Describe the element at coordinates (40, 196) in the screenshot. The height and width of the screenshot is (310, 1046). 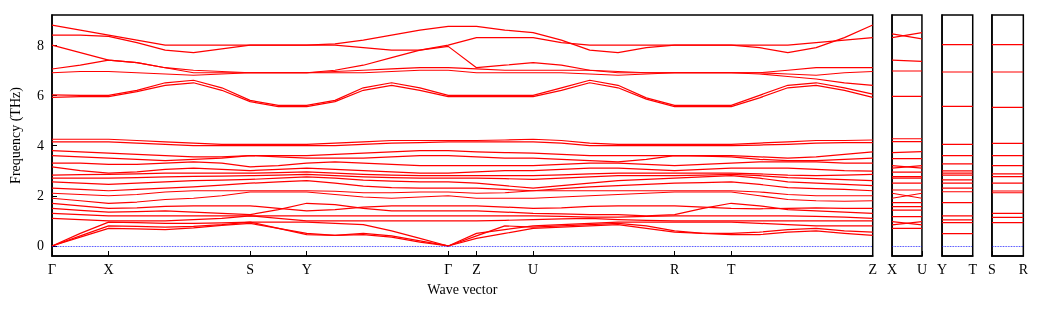
I see `y-tick-label: 2` at that location.